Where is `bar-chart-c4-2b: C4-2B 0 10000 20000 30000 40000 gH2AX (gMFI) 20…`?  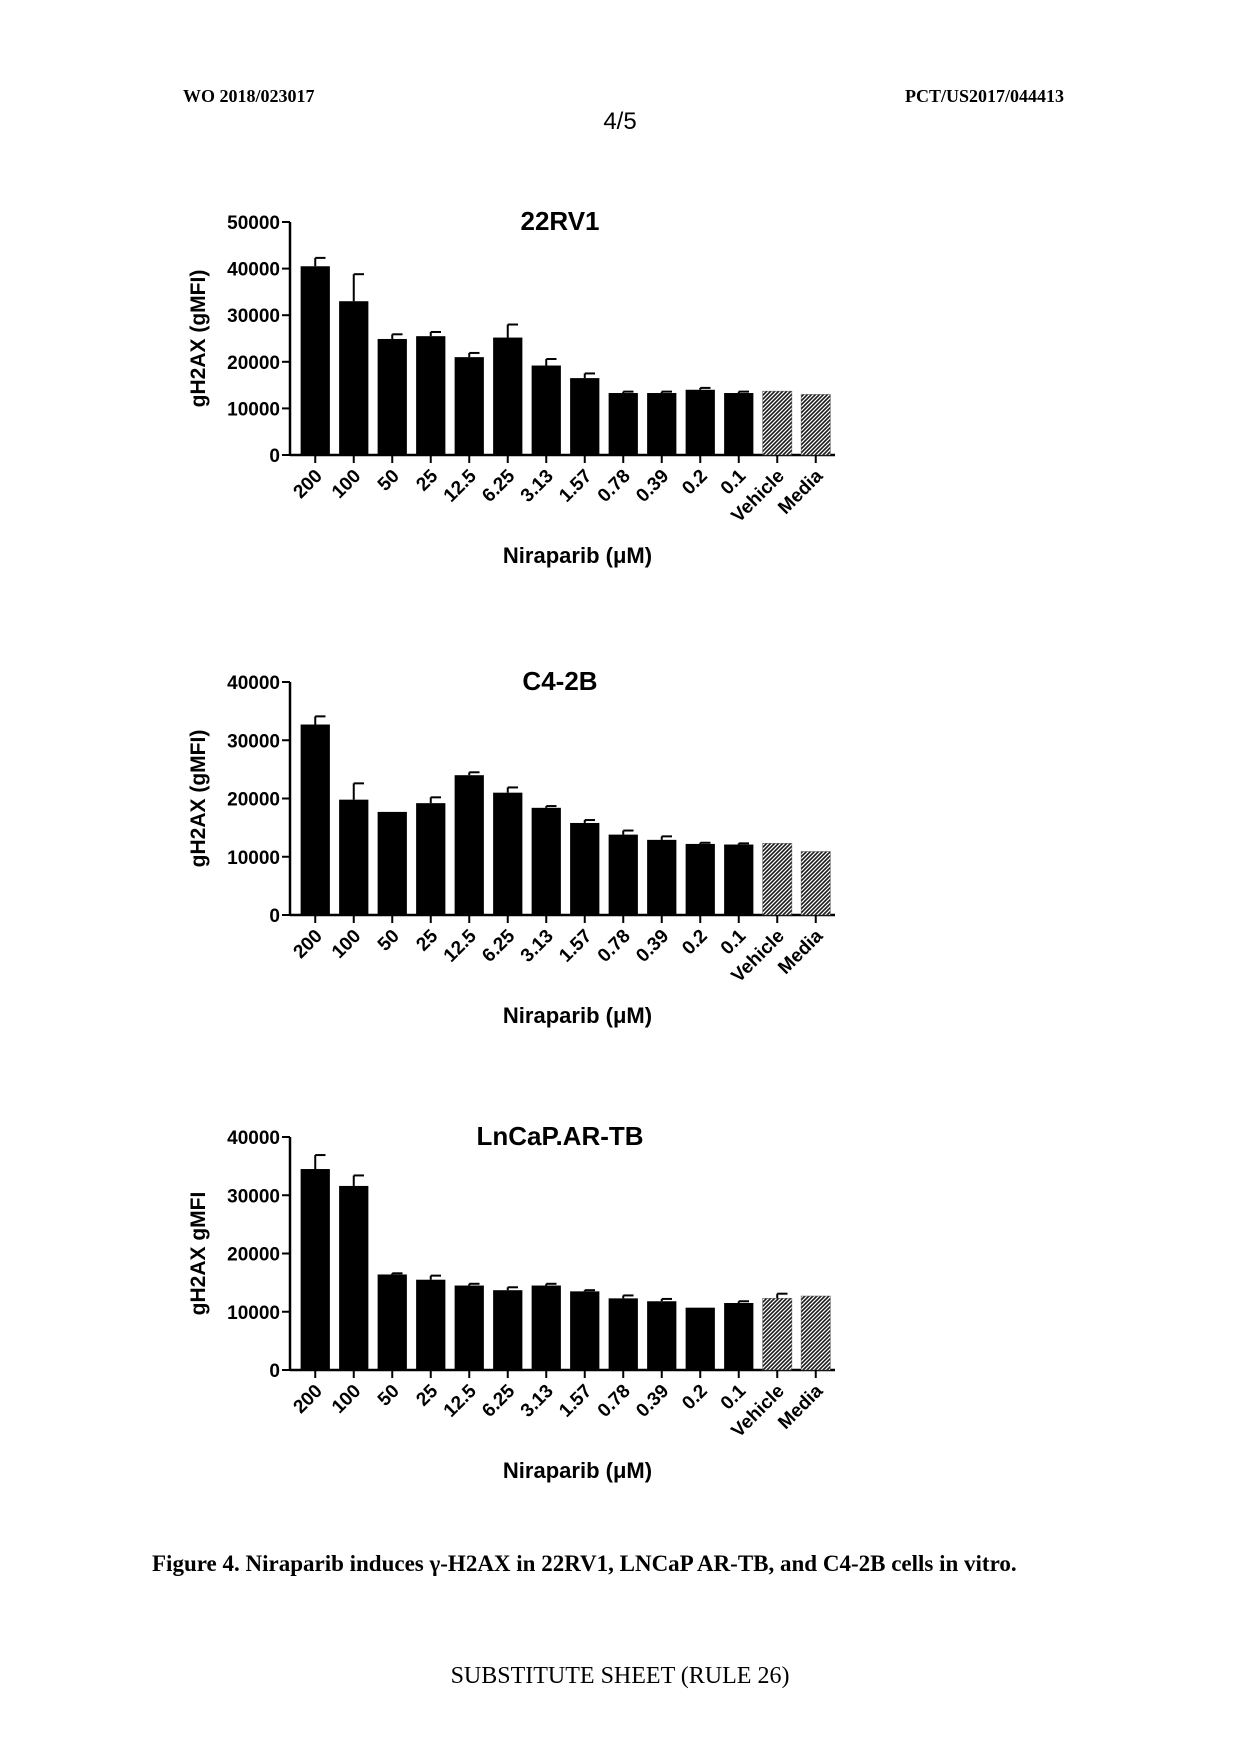 bar-chart-c4-2b: C4-2B 0 10000 20000 30000 40000 gH2AX (gMFI) 20… is located at coordinates (511, 847).